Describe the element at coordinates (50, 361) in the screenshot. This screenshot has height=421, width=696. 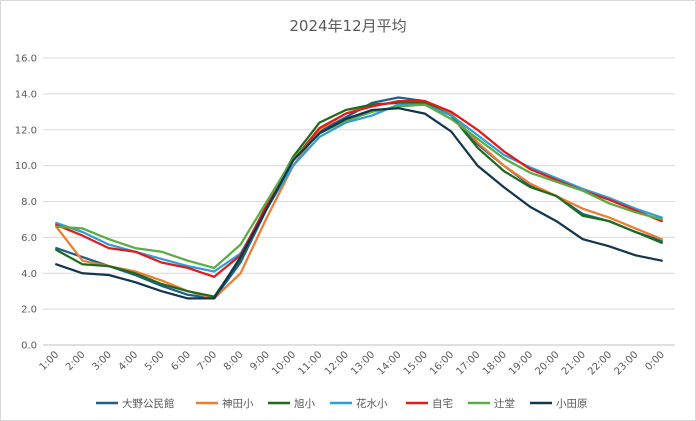
I see `x-tick-label: 1:00` at that location.